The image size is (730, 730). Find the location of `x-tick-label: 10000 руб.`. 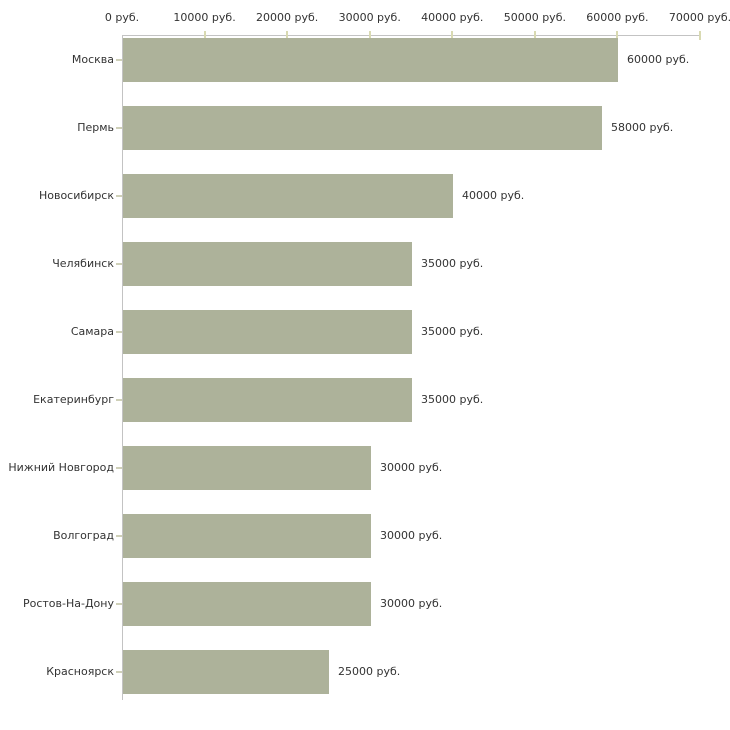

x-tick-label: 10000 руб. is located at coordinates (204, 17).